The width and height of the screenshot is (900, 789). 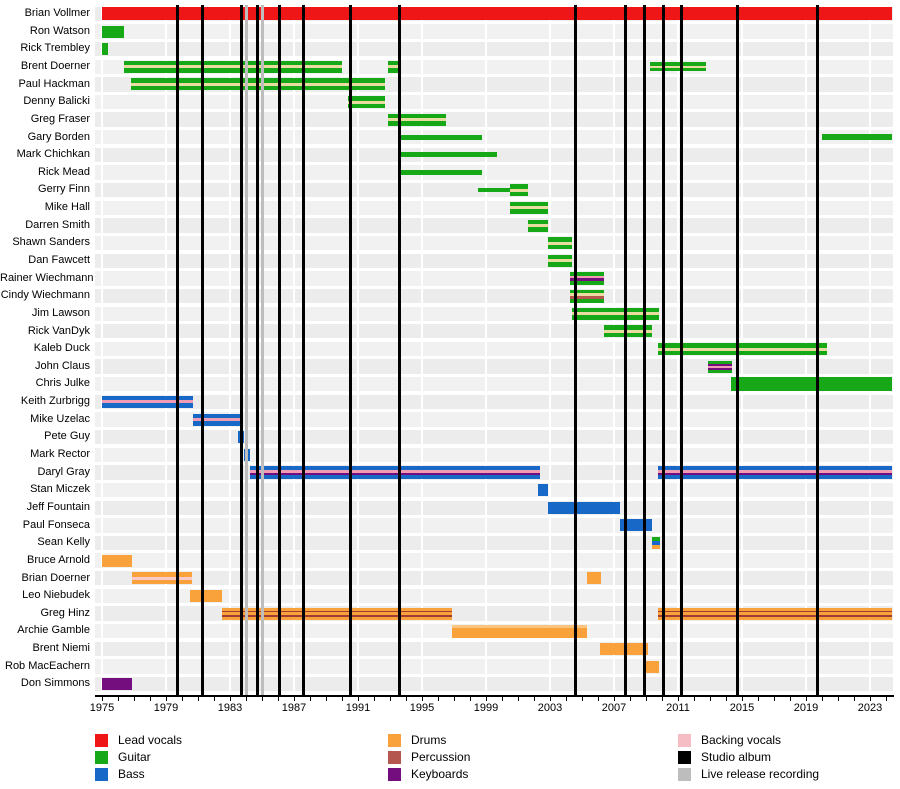 I want to click on legend-item-drums: Drums, so click(x=417, y=740).